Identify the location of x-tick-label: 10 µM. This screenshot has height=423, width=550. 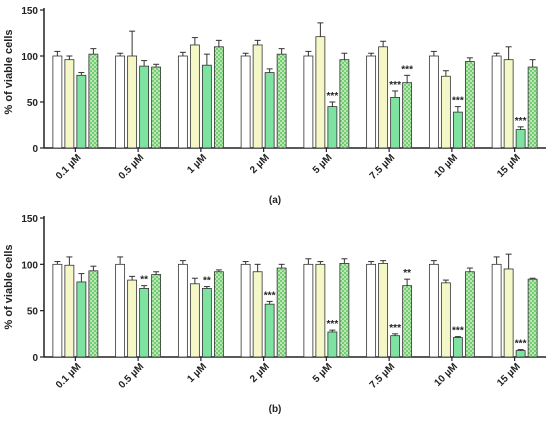
(446, 375).